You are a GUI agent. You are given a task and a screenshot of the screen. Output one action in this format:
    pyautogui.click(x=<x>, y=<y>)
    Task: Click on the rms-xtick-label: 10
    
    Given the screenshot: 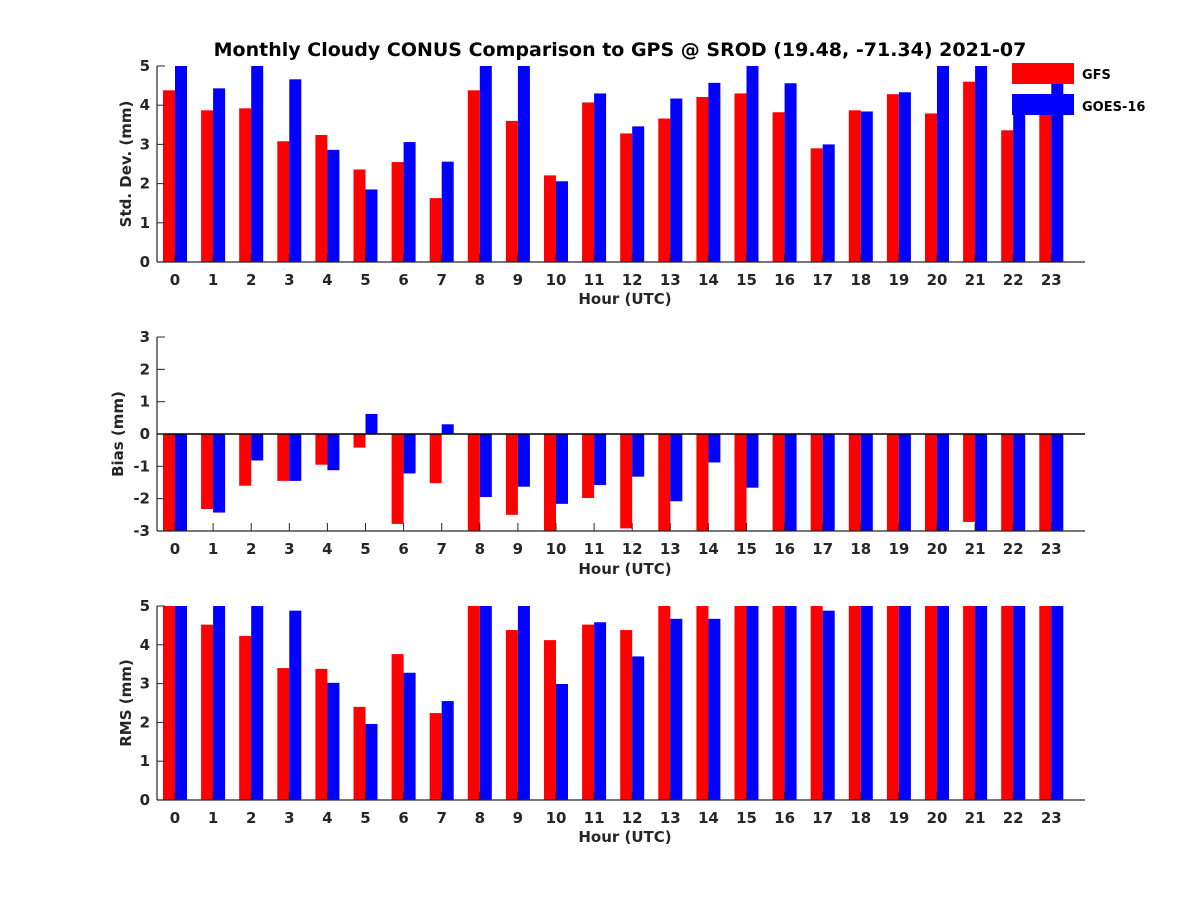 What is the action you would take?
    pyautogui.click(x=556, y=818)
    